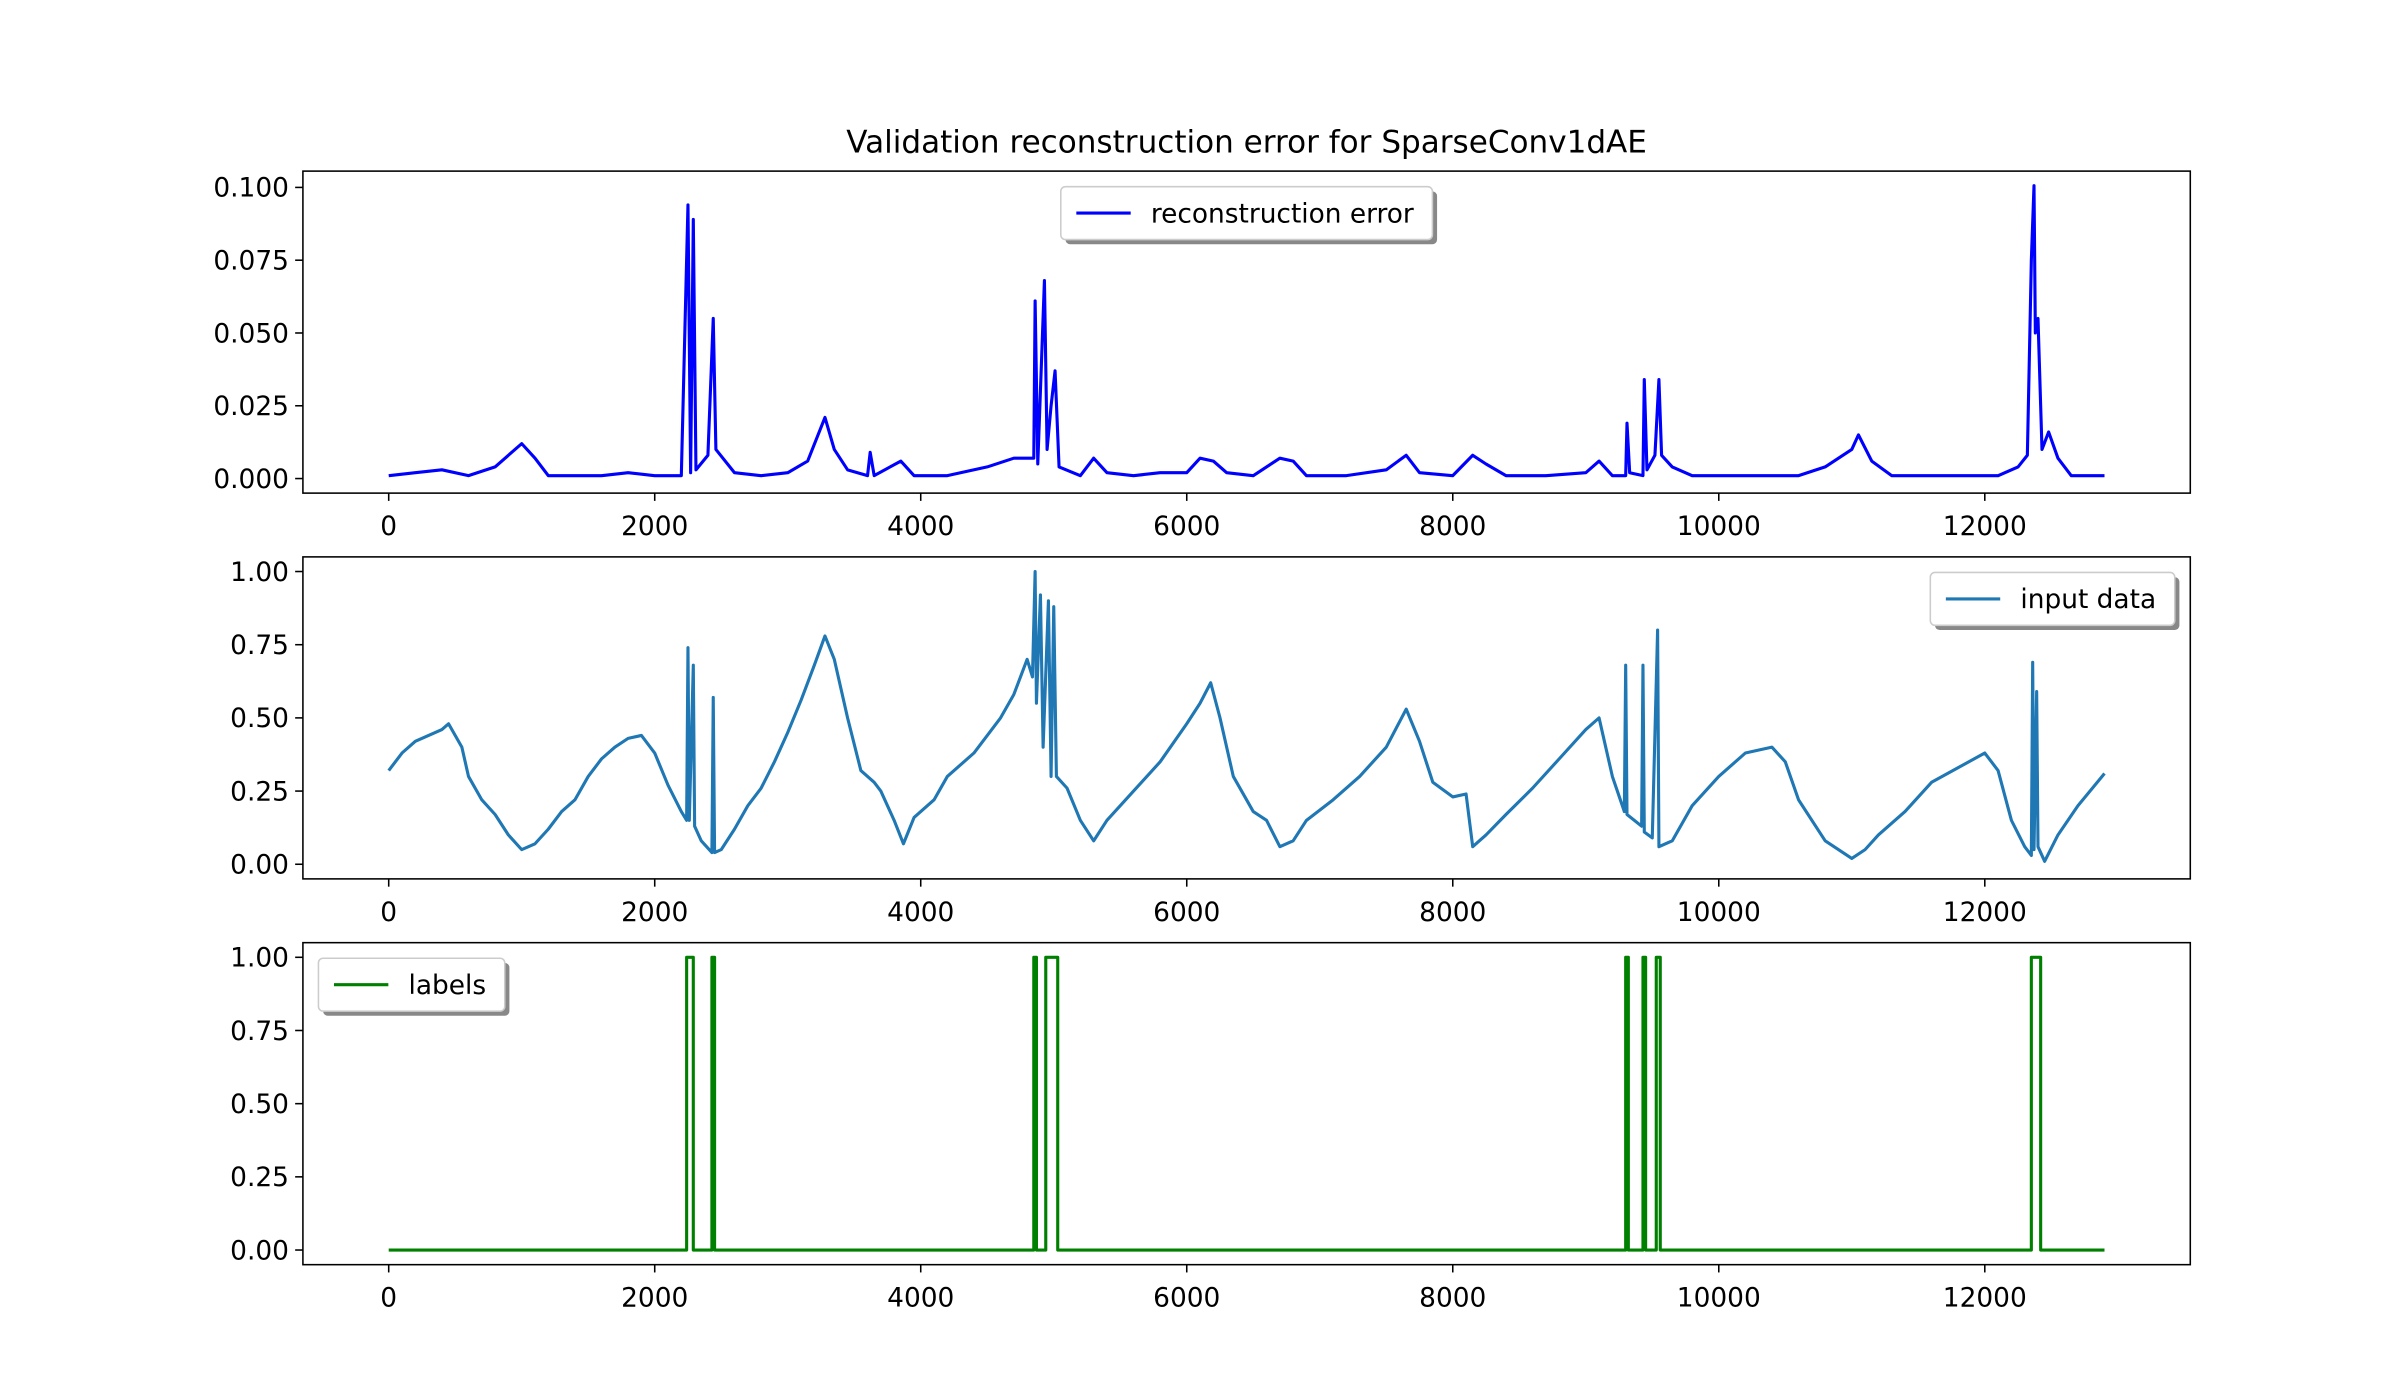 The height and width of the screenshot is (1400, 2400). I want to click on y-tick-label: 0.050, so click(251, 333).